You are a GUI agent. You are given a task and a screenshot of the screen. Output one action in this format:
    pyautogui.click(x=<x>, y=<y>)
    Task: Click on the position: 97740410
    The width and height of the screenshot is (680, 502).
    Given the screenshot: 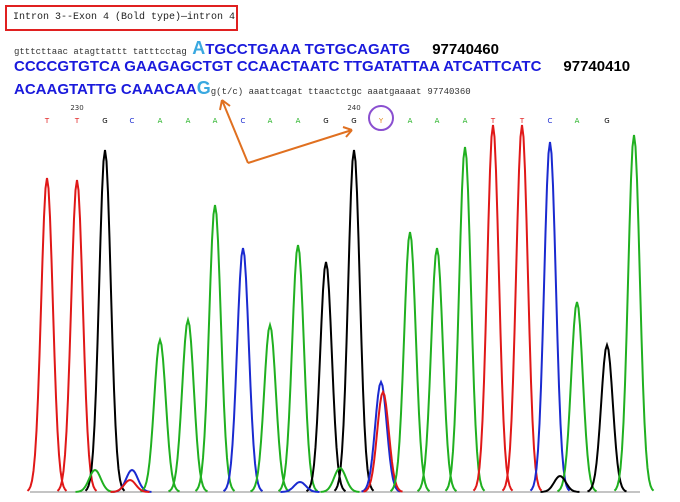 What is the action you would take?
    pyautogui.click(x=597, y=66)
    